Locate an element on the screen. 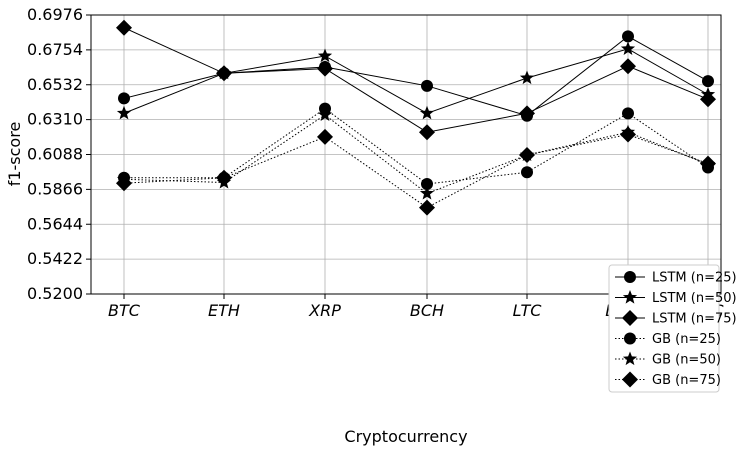  legend-item: LSTM (n=75) is located at coordinates (676, 318).